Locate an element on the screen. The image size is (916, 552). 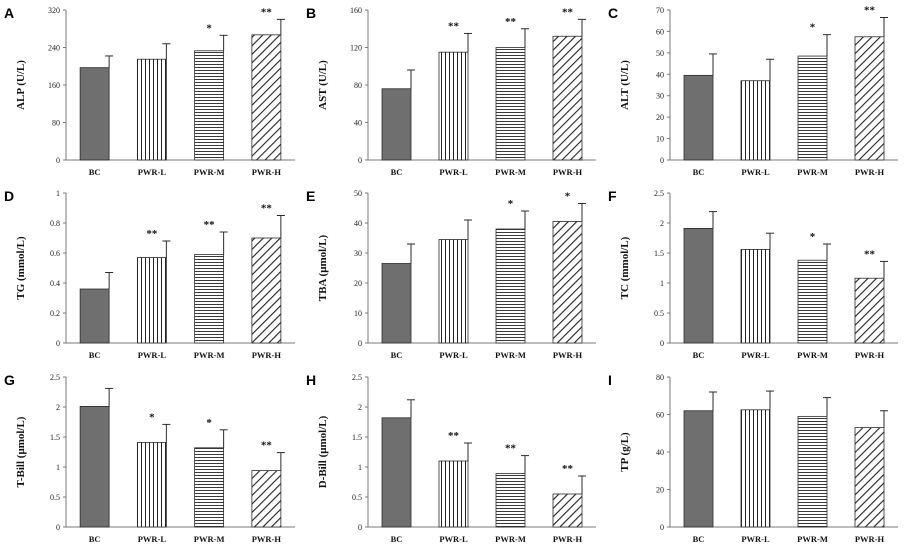
y-tick-label: 160 is located at coordinates (54, 85).